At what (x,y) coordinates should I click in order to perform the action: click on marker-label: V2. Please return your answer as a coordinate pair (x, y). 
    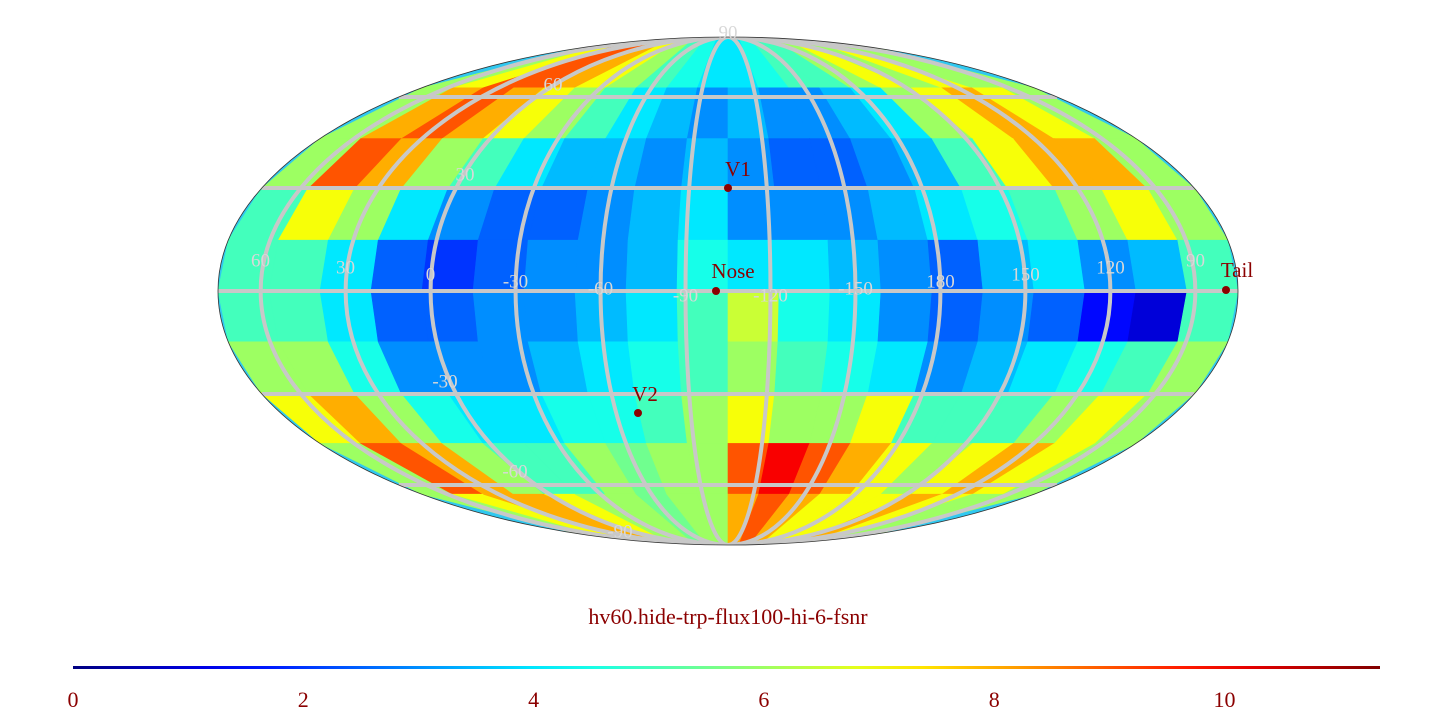
    Looking at the image, I should click on (645, 394).